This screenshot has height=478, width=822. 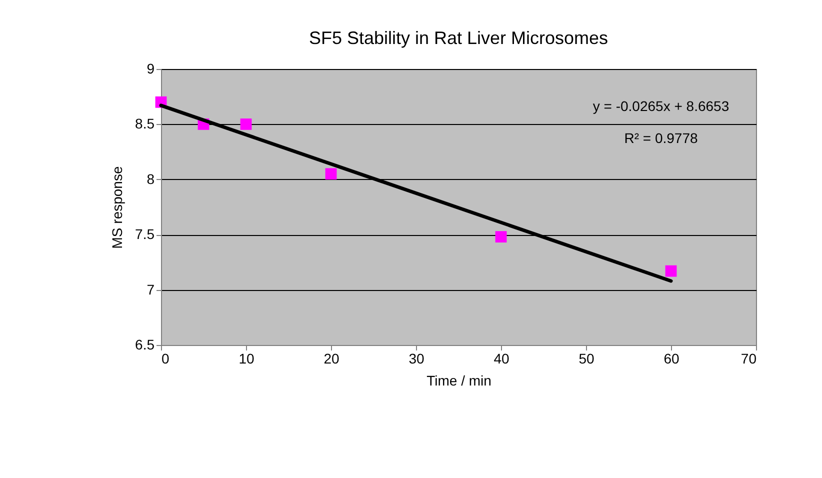 I want to click on y-tick-label: 8, so click(x=150, y=178).